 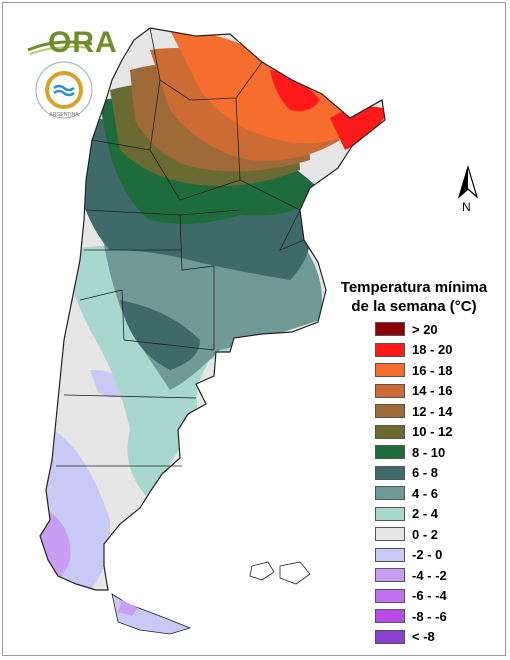 I want to click on legend-item: 0 - 2, so click(x=439, y=534).